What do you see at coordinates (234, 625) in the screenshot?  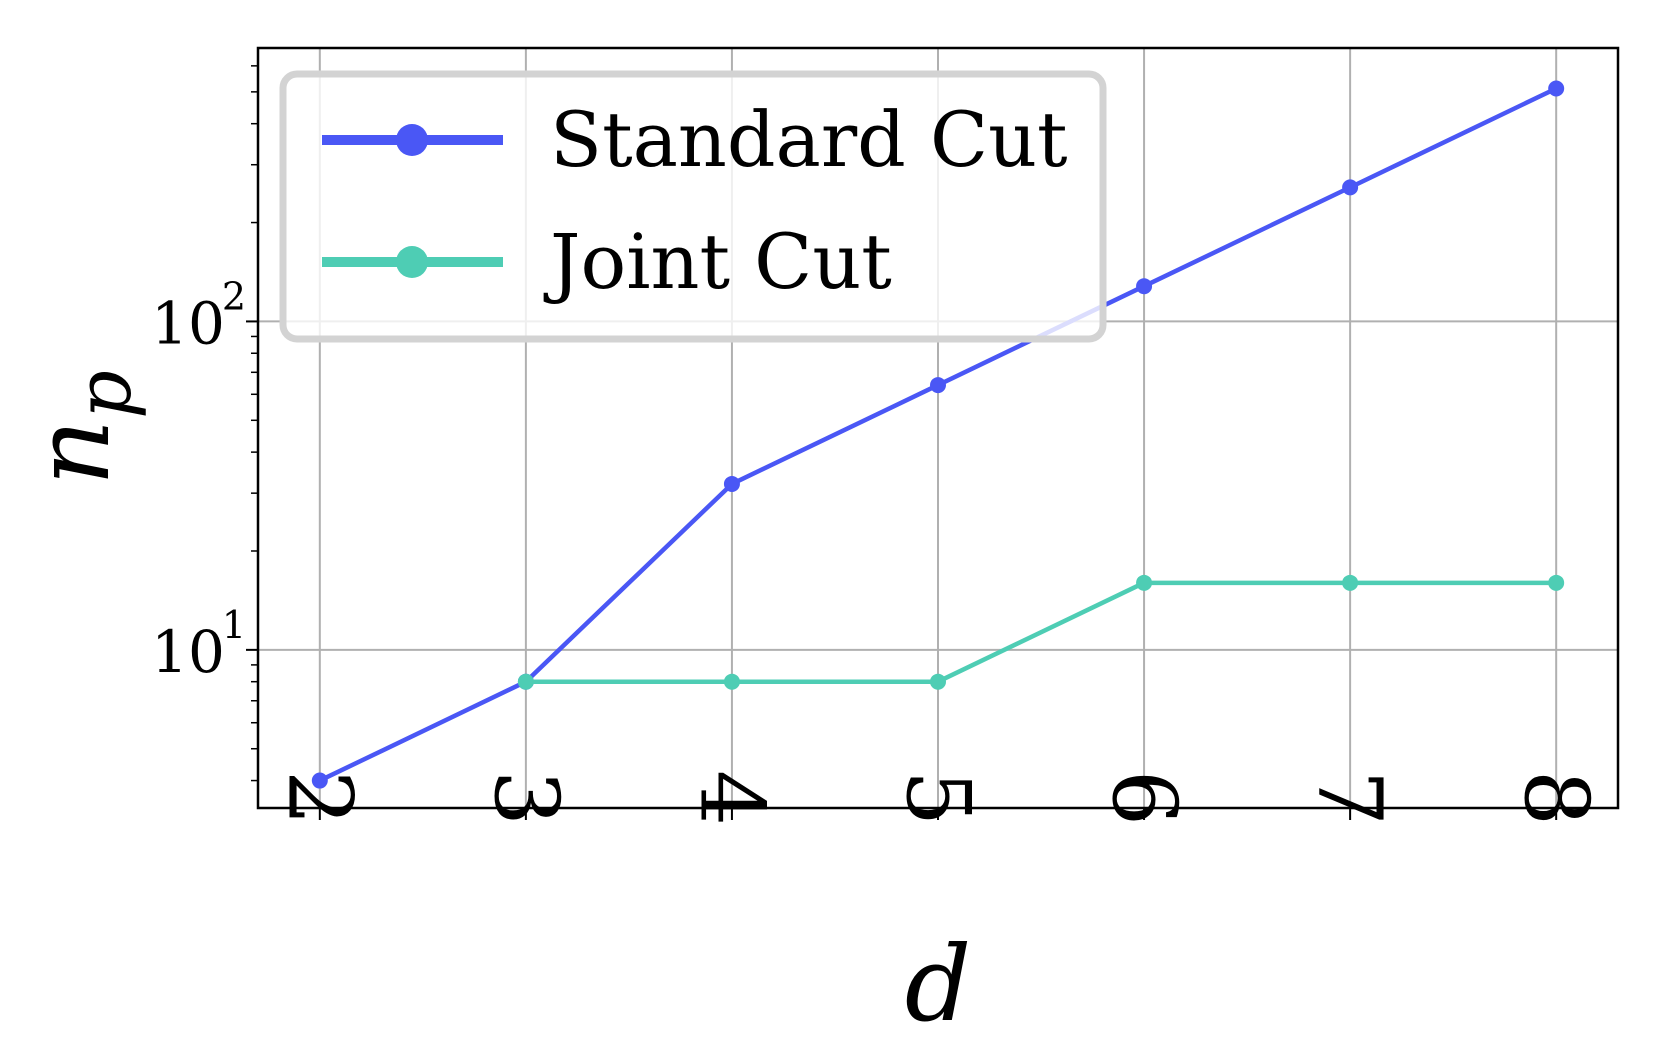 I see `y-tick-exponent: 1` at bounding box center [234, 625].